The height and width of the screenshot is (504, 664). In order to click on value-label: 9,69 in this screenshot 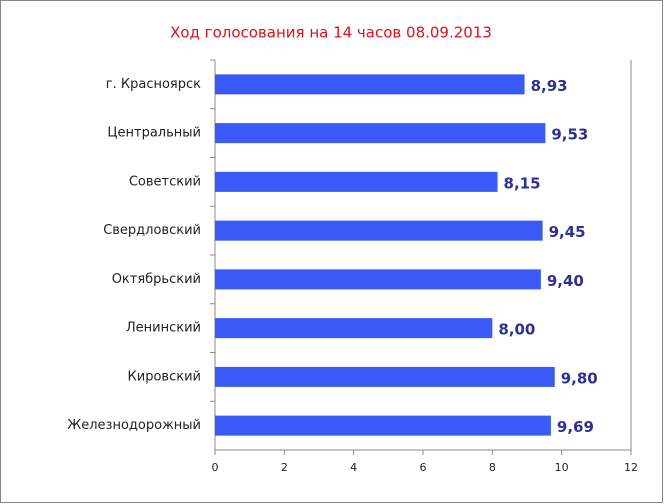, I will do `click(575, 427)`.